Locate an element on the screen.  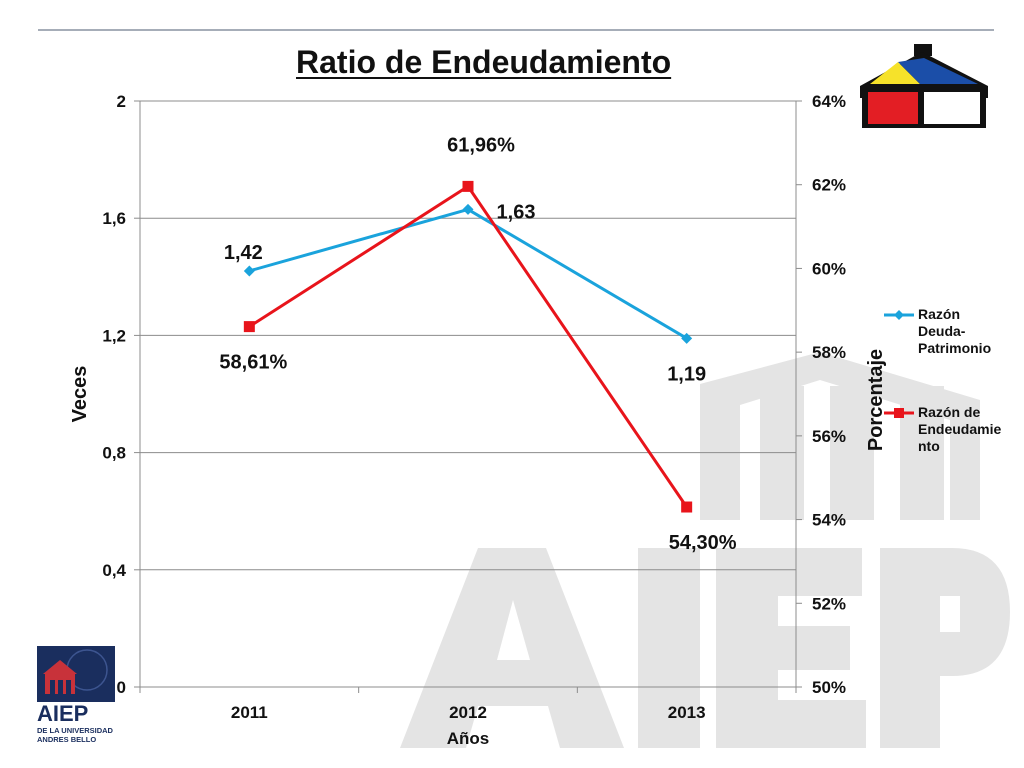
chart-title: Ratio de Endeudamiento is located at coordinates (484, 62).